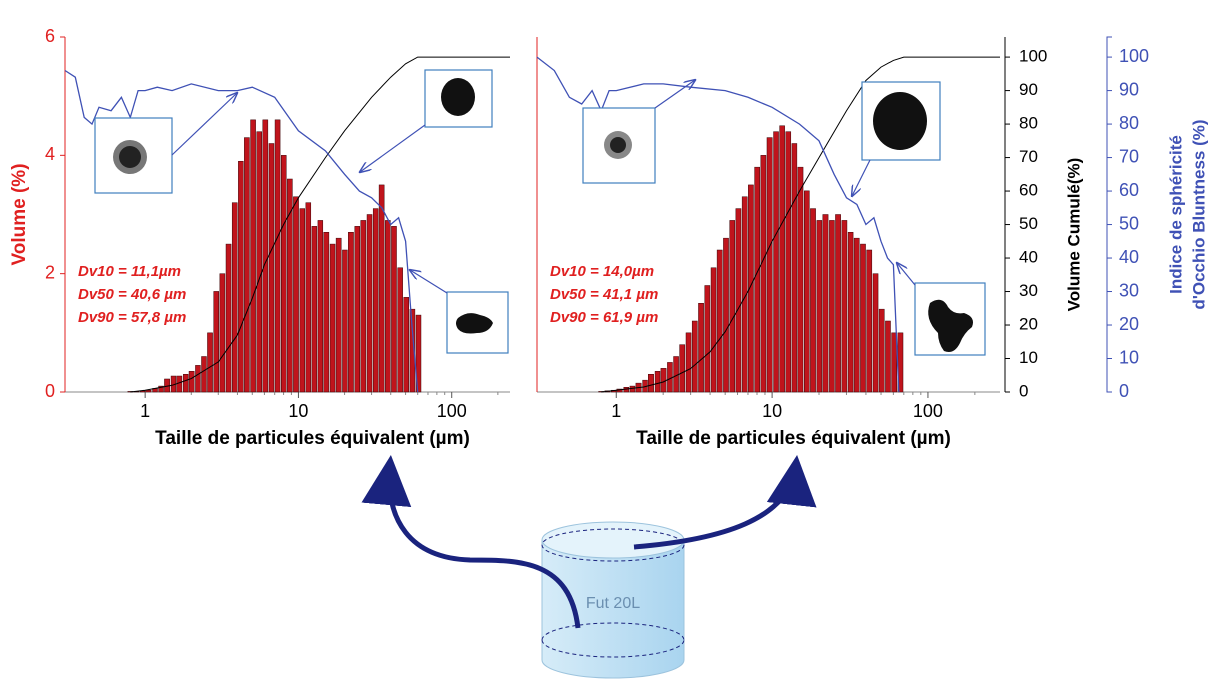 The image size is (1213, 684). Describe the element at coordinates (1073, 235) in the screenshot. I see `y2-axis-label: Volume Cumulé(%)` at that location.